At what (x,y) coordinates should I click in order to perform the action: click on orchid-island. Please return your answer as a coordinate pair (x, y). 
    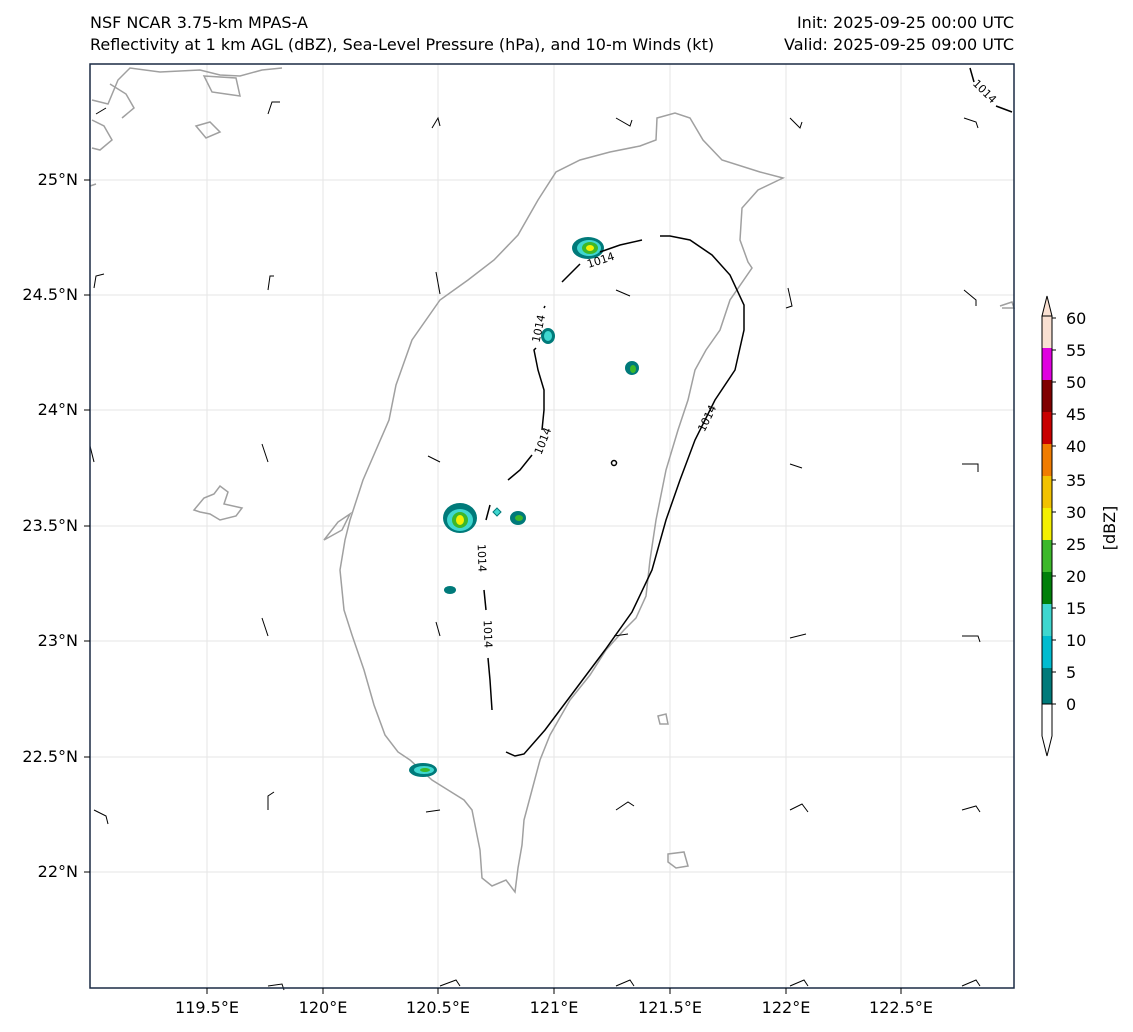
    Looking at the image, I should click on (678, 860).